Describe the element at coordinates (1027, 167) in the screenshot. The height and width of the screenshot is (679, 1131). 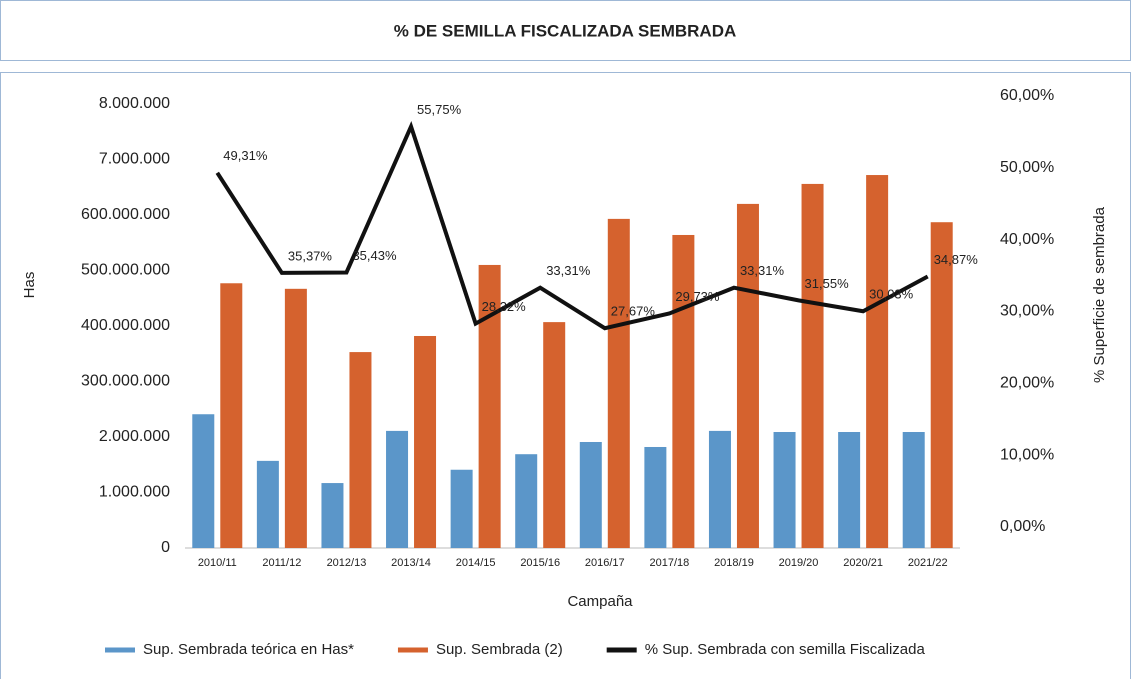
I see `y2-tick-label: 50,00%` at that location.